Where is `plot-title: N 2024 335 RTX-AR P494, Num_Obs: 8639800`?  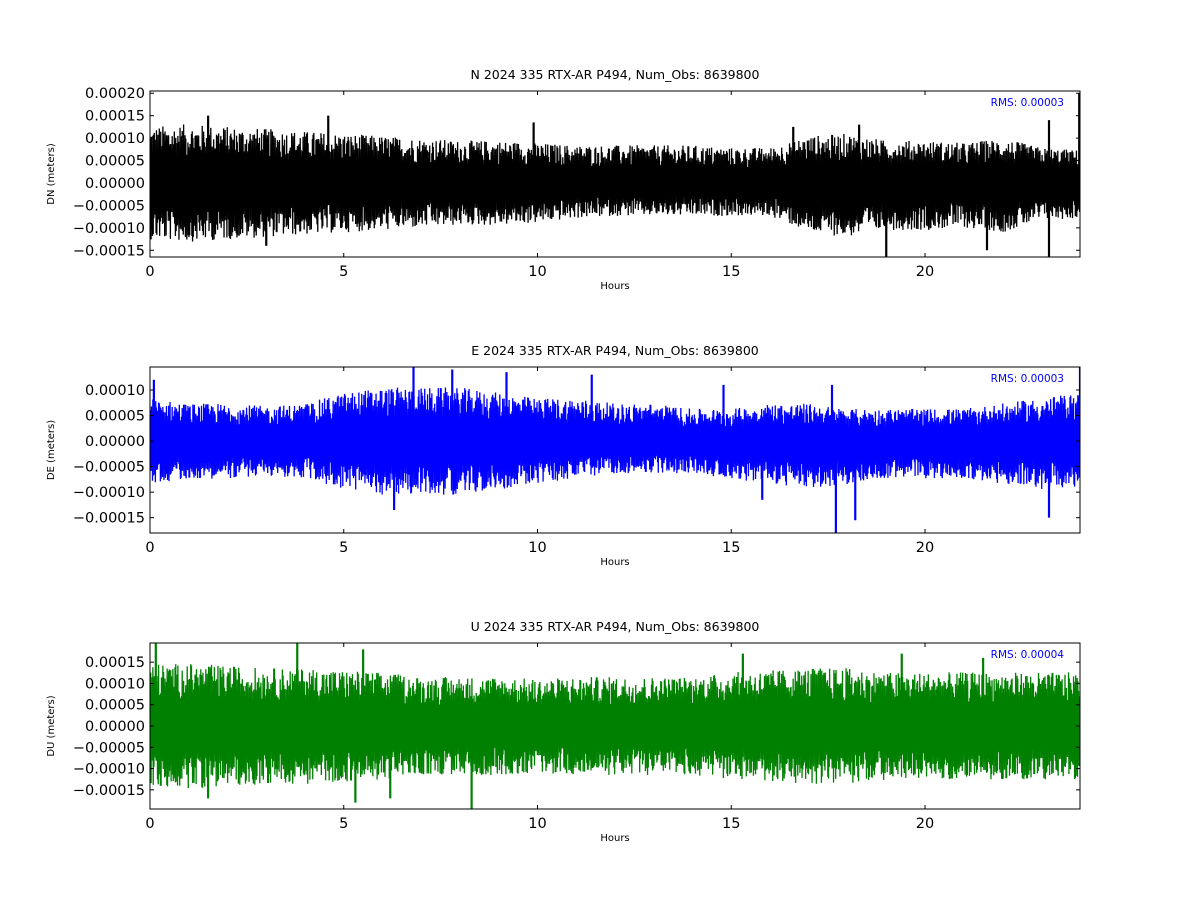
plot-title: N 2024 335 RTX-AR P494, Num_Obs: 8639800 is located at coordinates (615, 74).